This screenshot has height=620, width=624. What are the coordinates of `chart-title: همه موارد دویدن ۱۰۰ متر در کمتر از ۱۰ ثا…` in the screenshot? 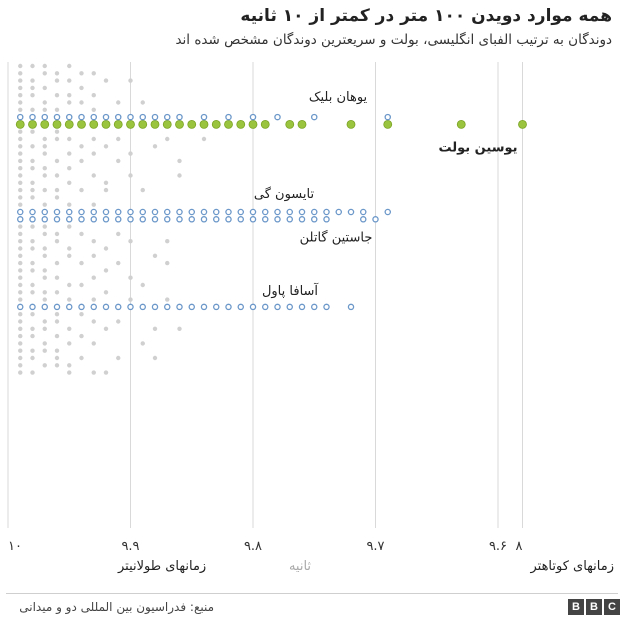 It's located at (426, 16).